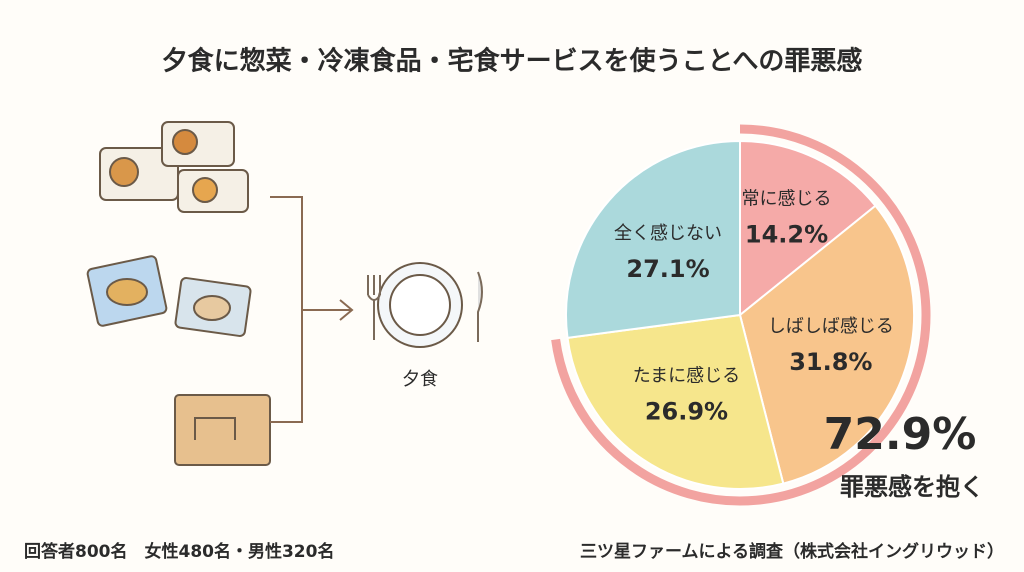 The height and width of the screenshot is (572, 1024). Describe the element at coordinates (374, 307) in the screenshot. I see `fork` at that location.